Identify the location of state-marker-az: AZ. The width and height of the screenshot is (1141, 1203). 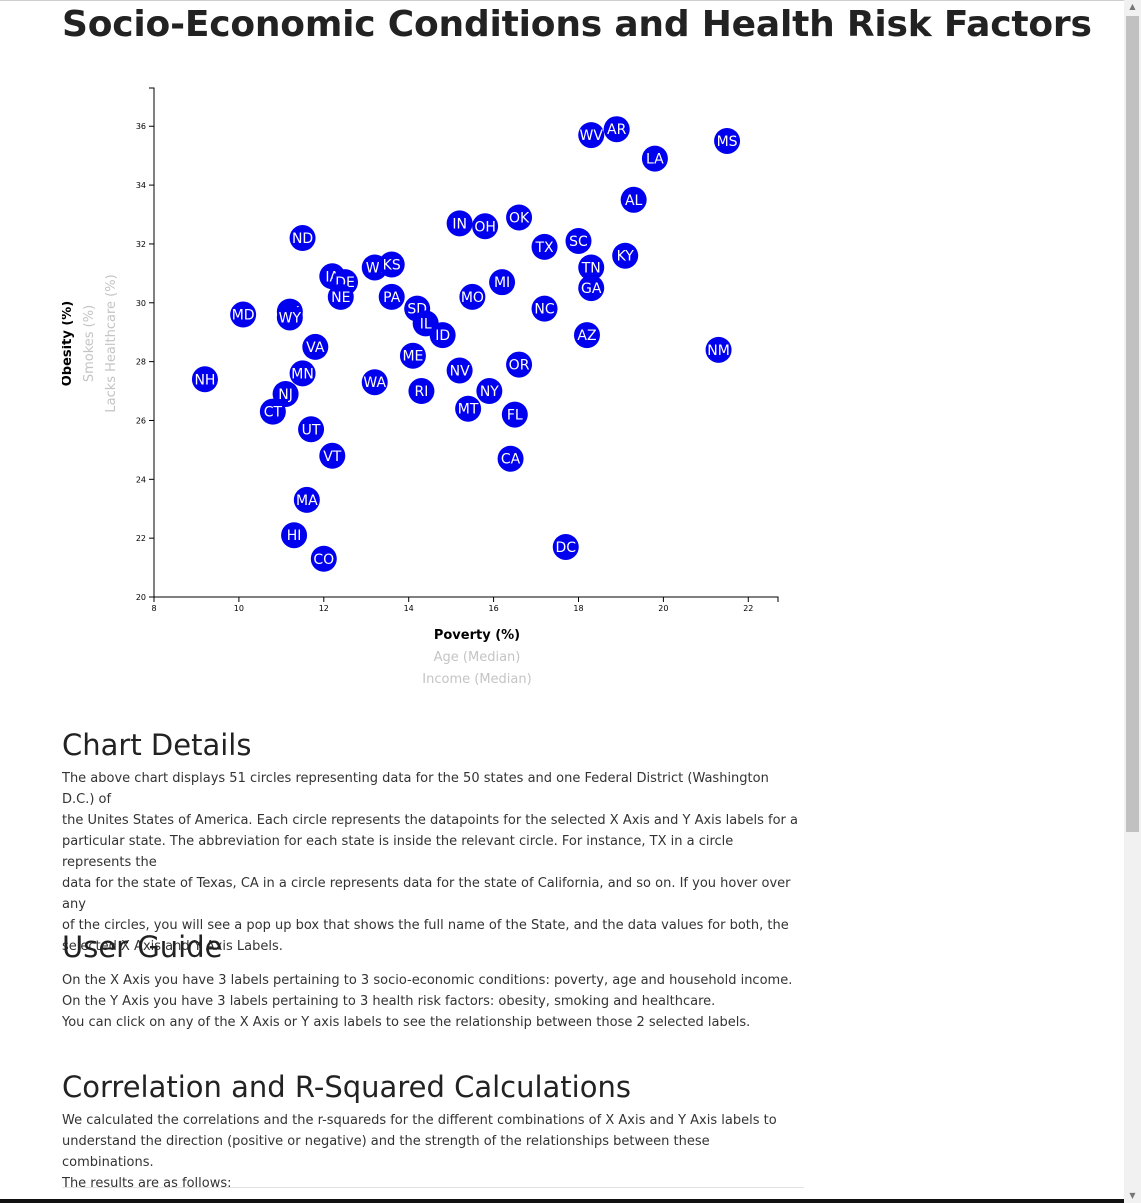
(586, 335).